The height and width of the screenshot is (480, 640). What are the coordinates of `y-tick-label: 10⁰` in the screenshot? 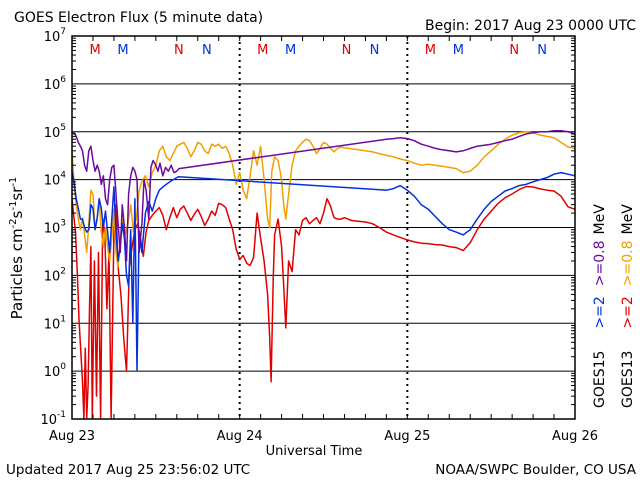 It's located at (55, 371).